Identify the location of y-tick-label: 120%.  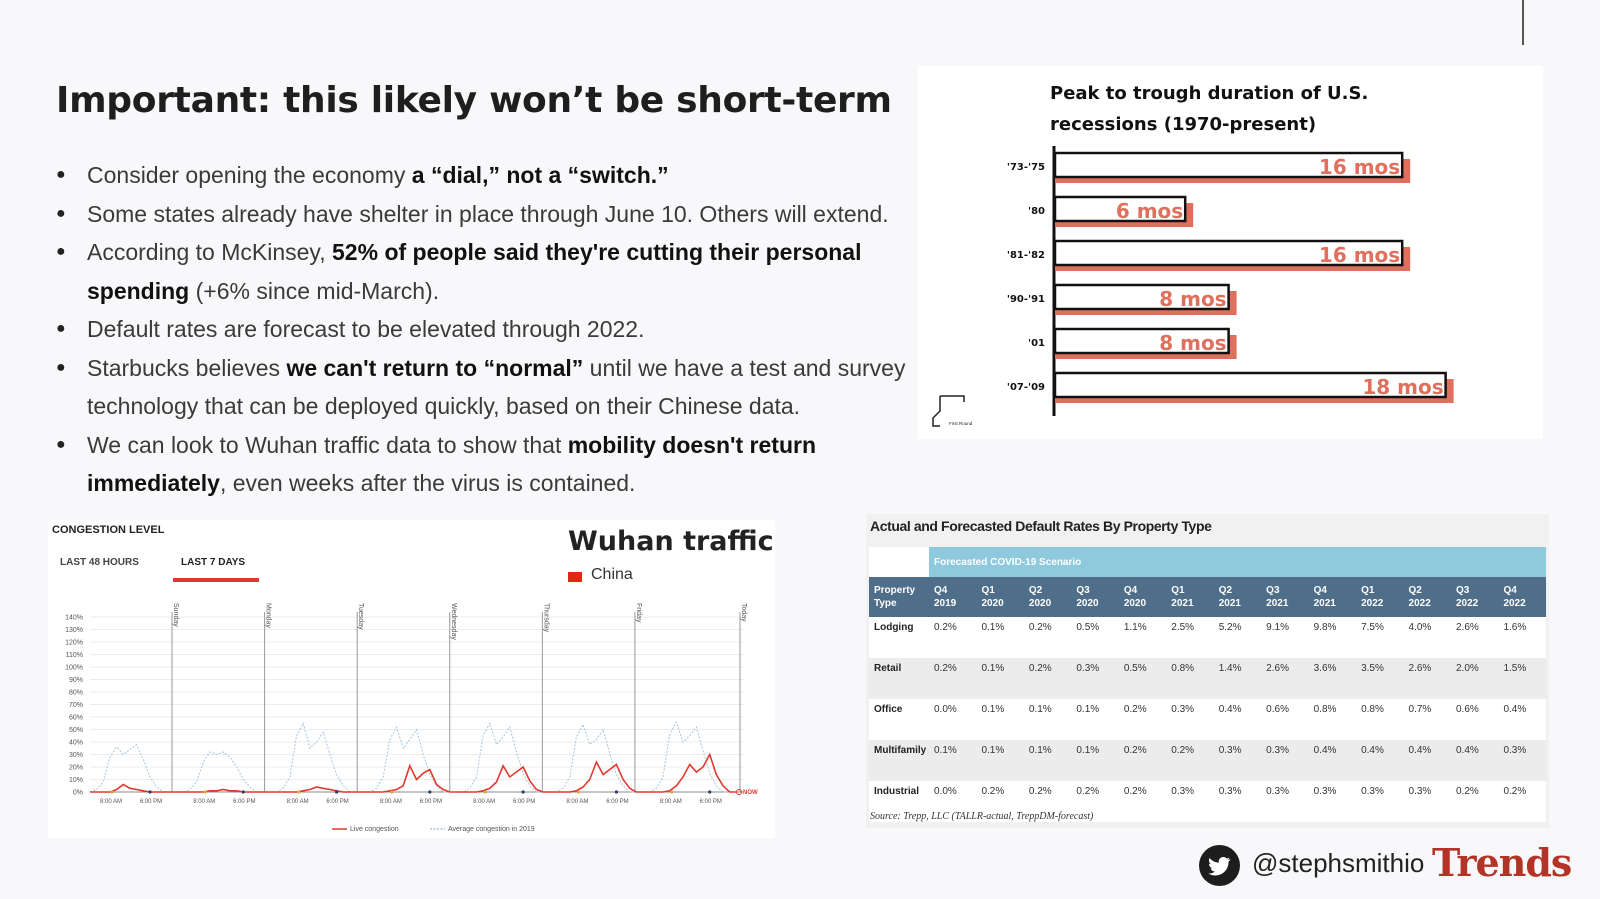
(74, 643).